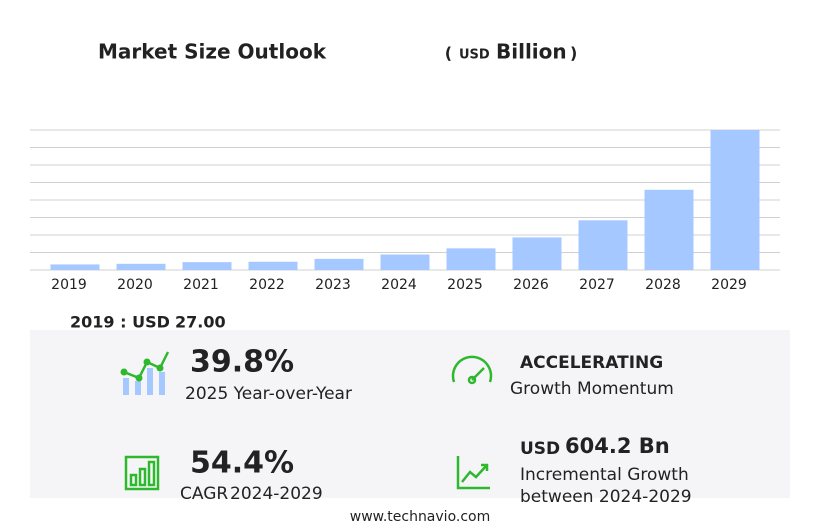 The width and height of the screenshot is (816, 528). Describe the element at coordinates (663, 285) in the screenshot. I see `x-tick-label: 2028` at that location.